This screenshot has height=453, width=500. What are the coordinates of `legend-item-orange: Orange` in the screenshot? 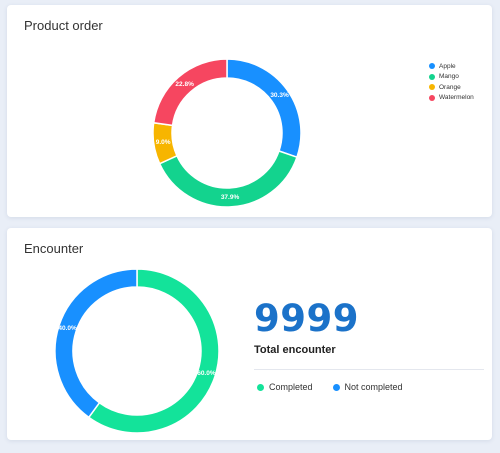 It's located at (451, 87).